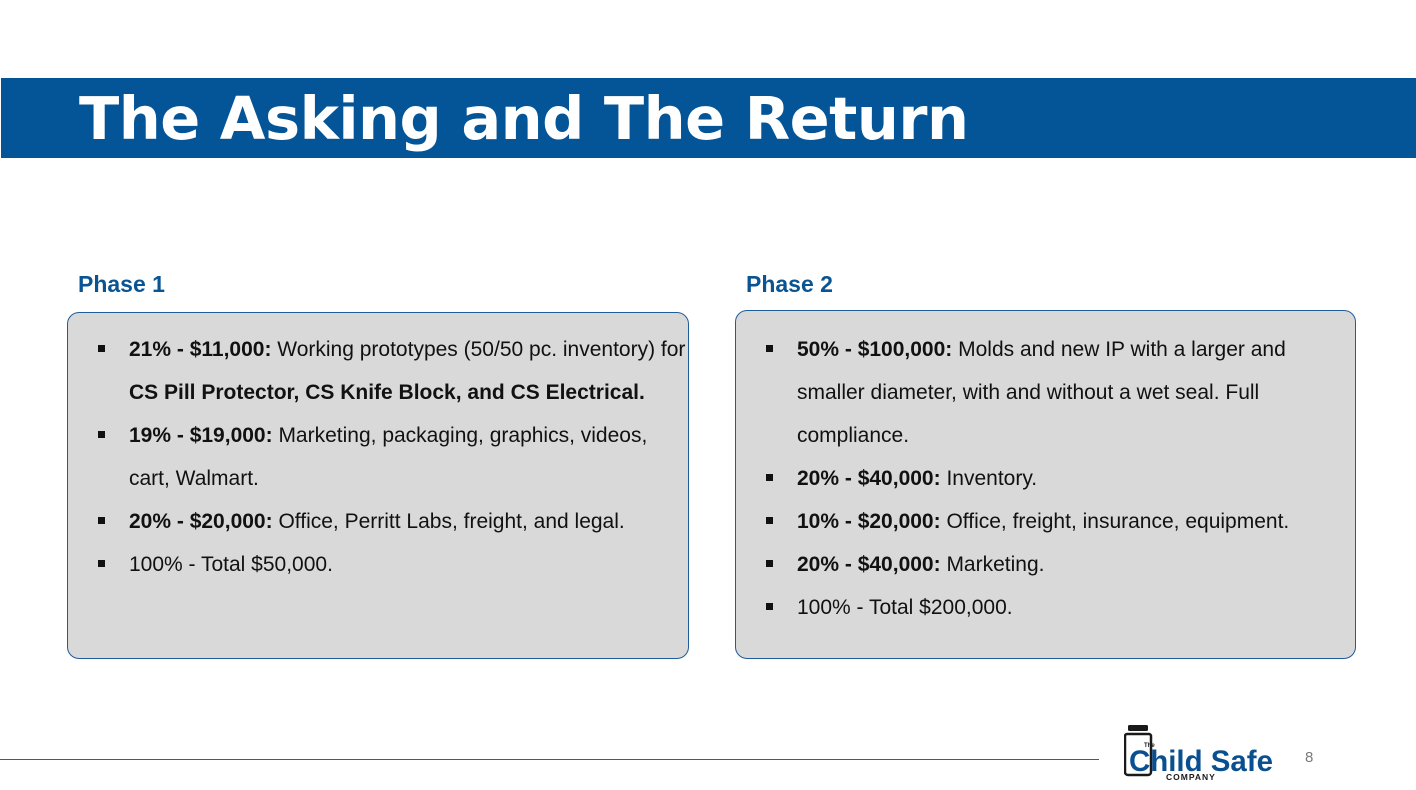 This screenshot has height=790, width=1416. I want to click on list-item: 100% - Total $50,000., so click(378, 564).